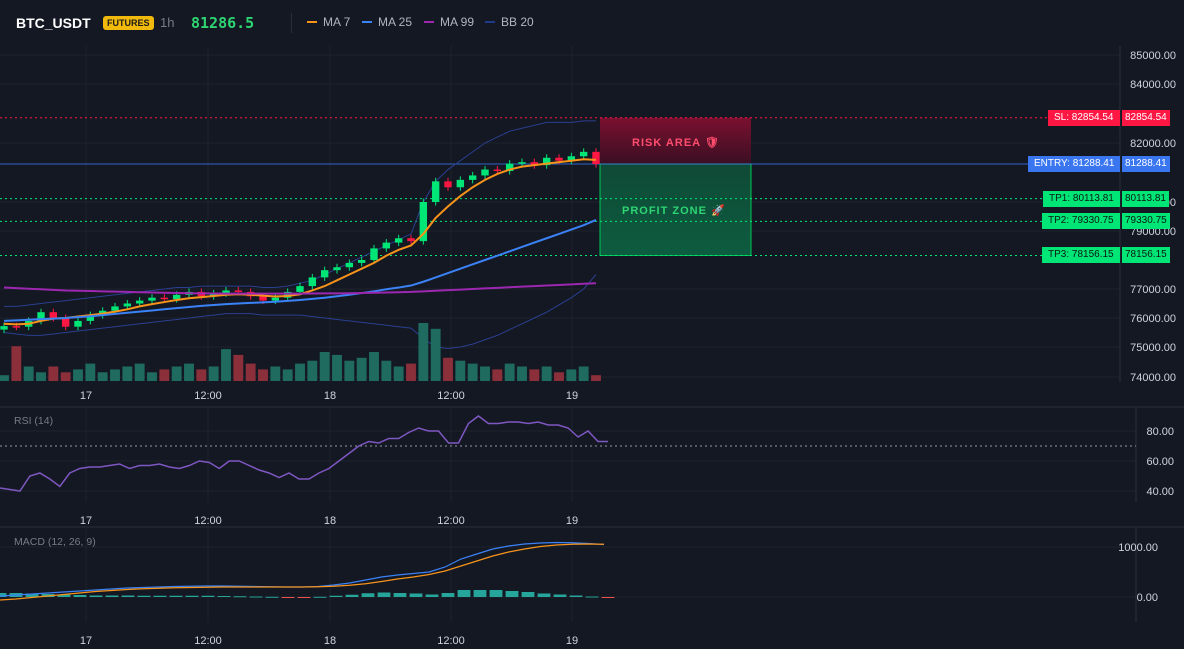  What do you see at coordinates (1081, 221) in the screenshot?
I see `level-tag: TP2: 79330.75` at bounding box center [1081, 221].